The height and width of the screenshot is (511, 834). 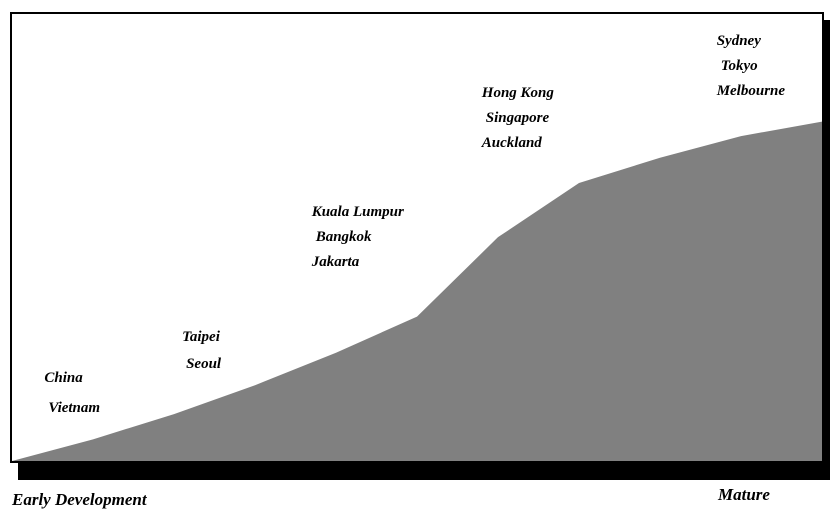 I want to click on city-label-jakarta: Jakarta, so click(x=335, y=262).